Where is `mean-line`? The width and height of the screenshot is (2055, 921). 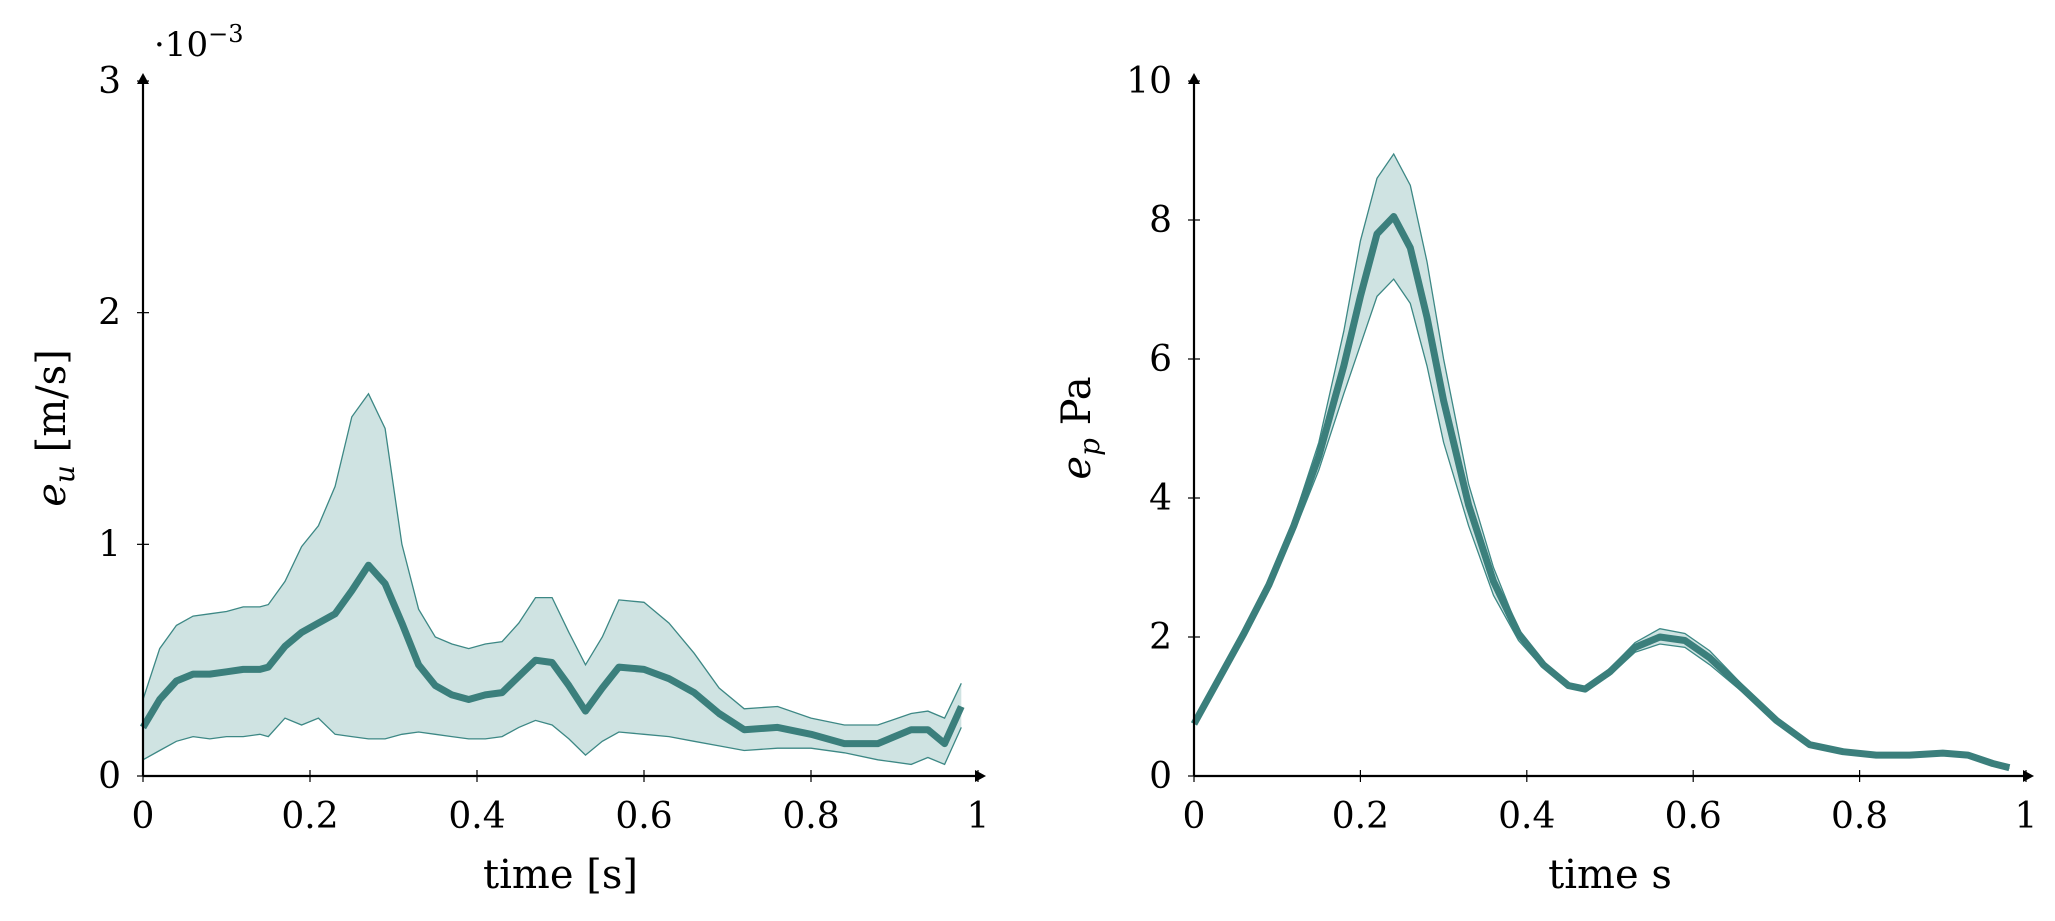
mean-line is located at coordinates (552, 654).